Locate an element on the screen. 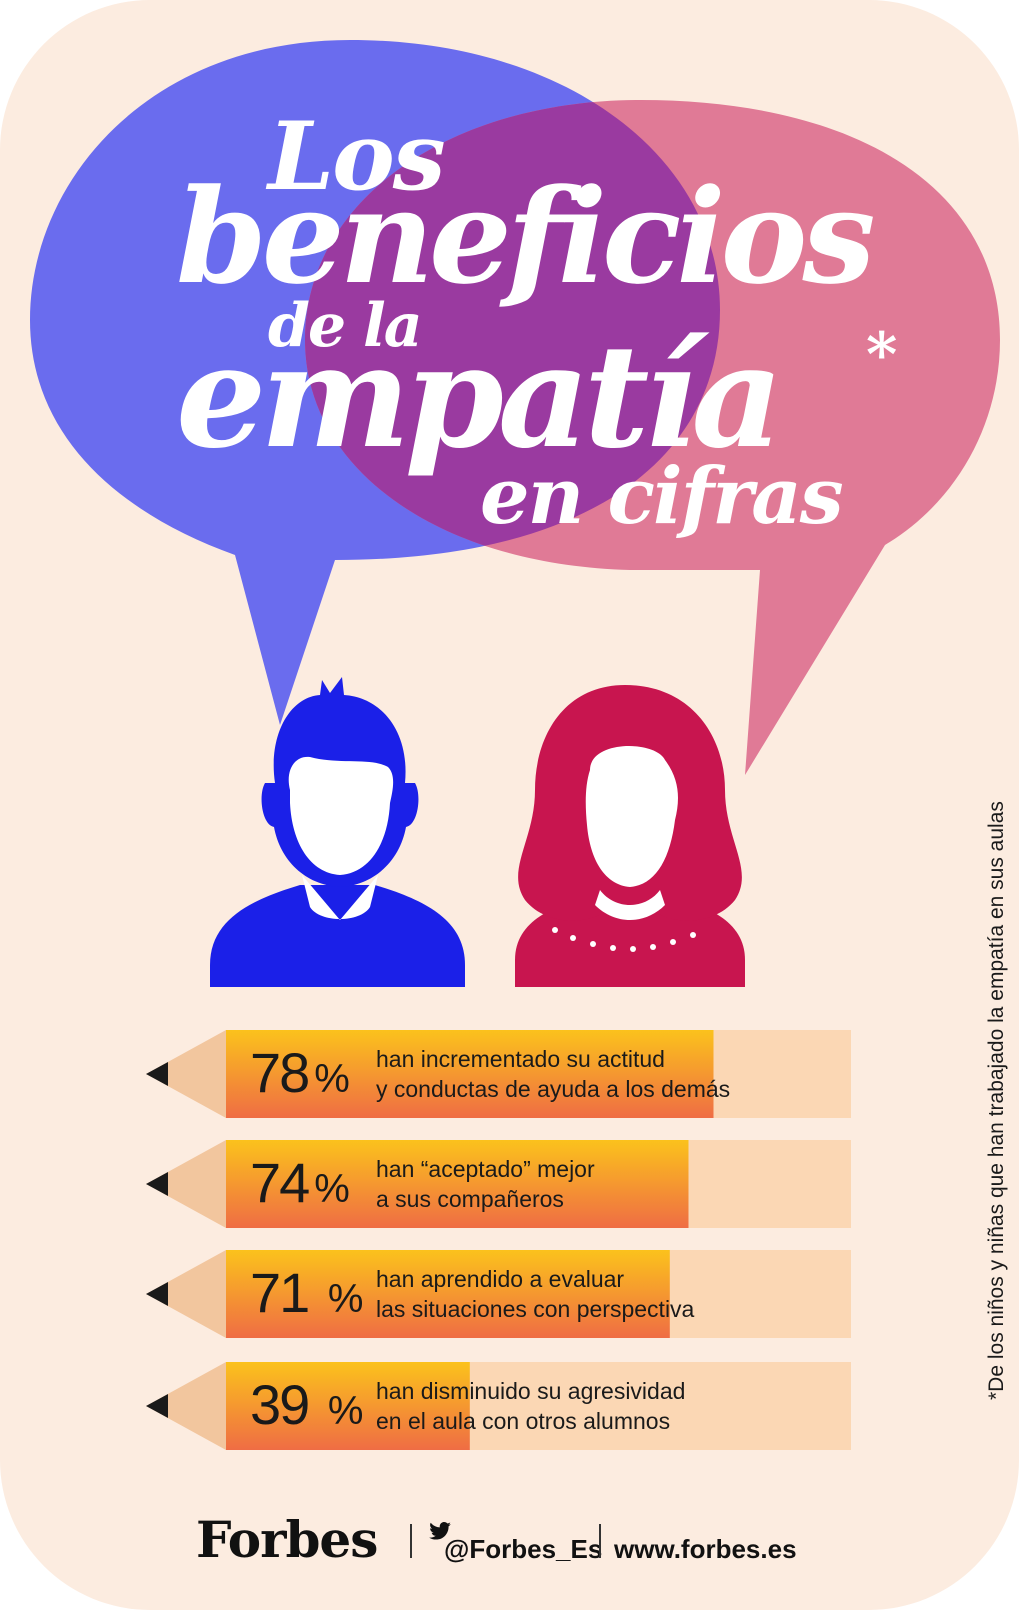 The image size is (1019, 1610). stat-percentage: 39 % is located at coordinates (307, 1404).